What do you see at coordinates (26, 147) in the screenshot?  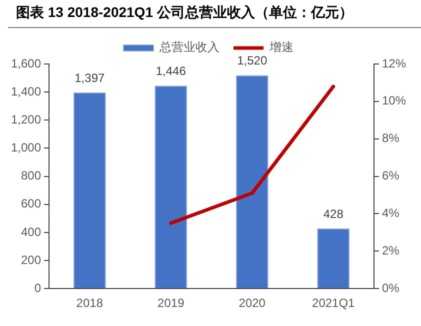 I see `y-tick-label: 1,000` at bounding box center [26, 147].